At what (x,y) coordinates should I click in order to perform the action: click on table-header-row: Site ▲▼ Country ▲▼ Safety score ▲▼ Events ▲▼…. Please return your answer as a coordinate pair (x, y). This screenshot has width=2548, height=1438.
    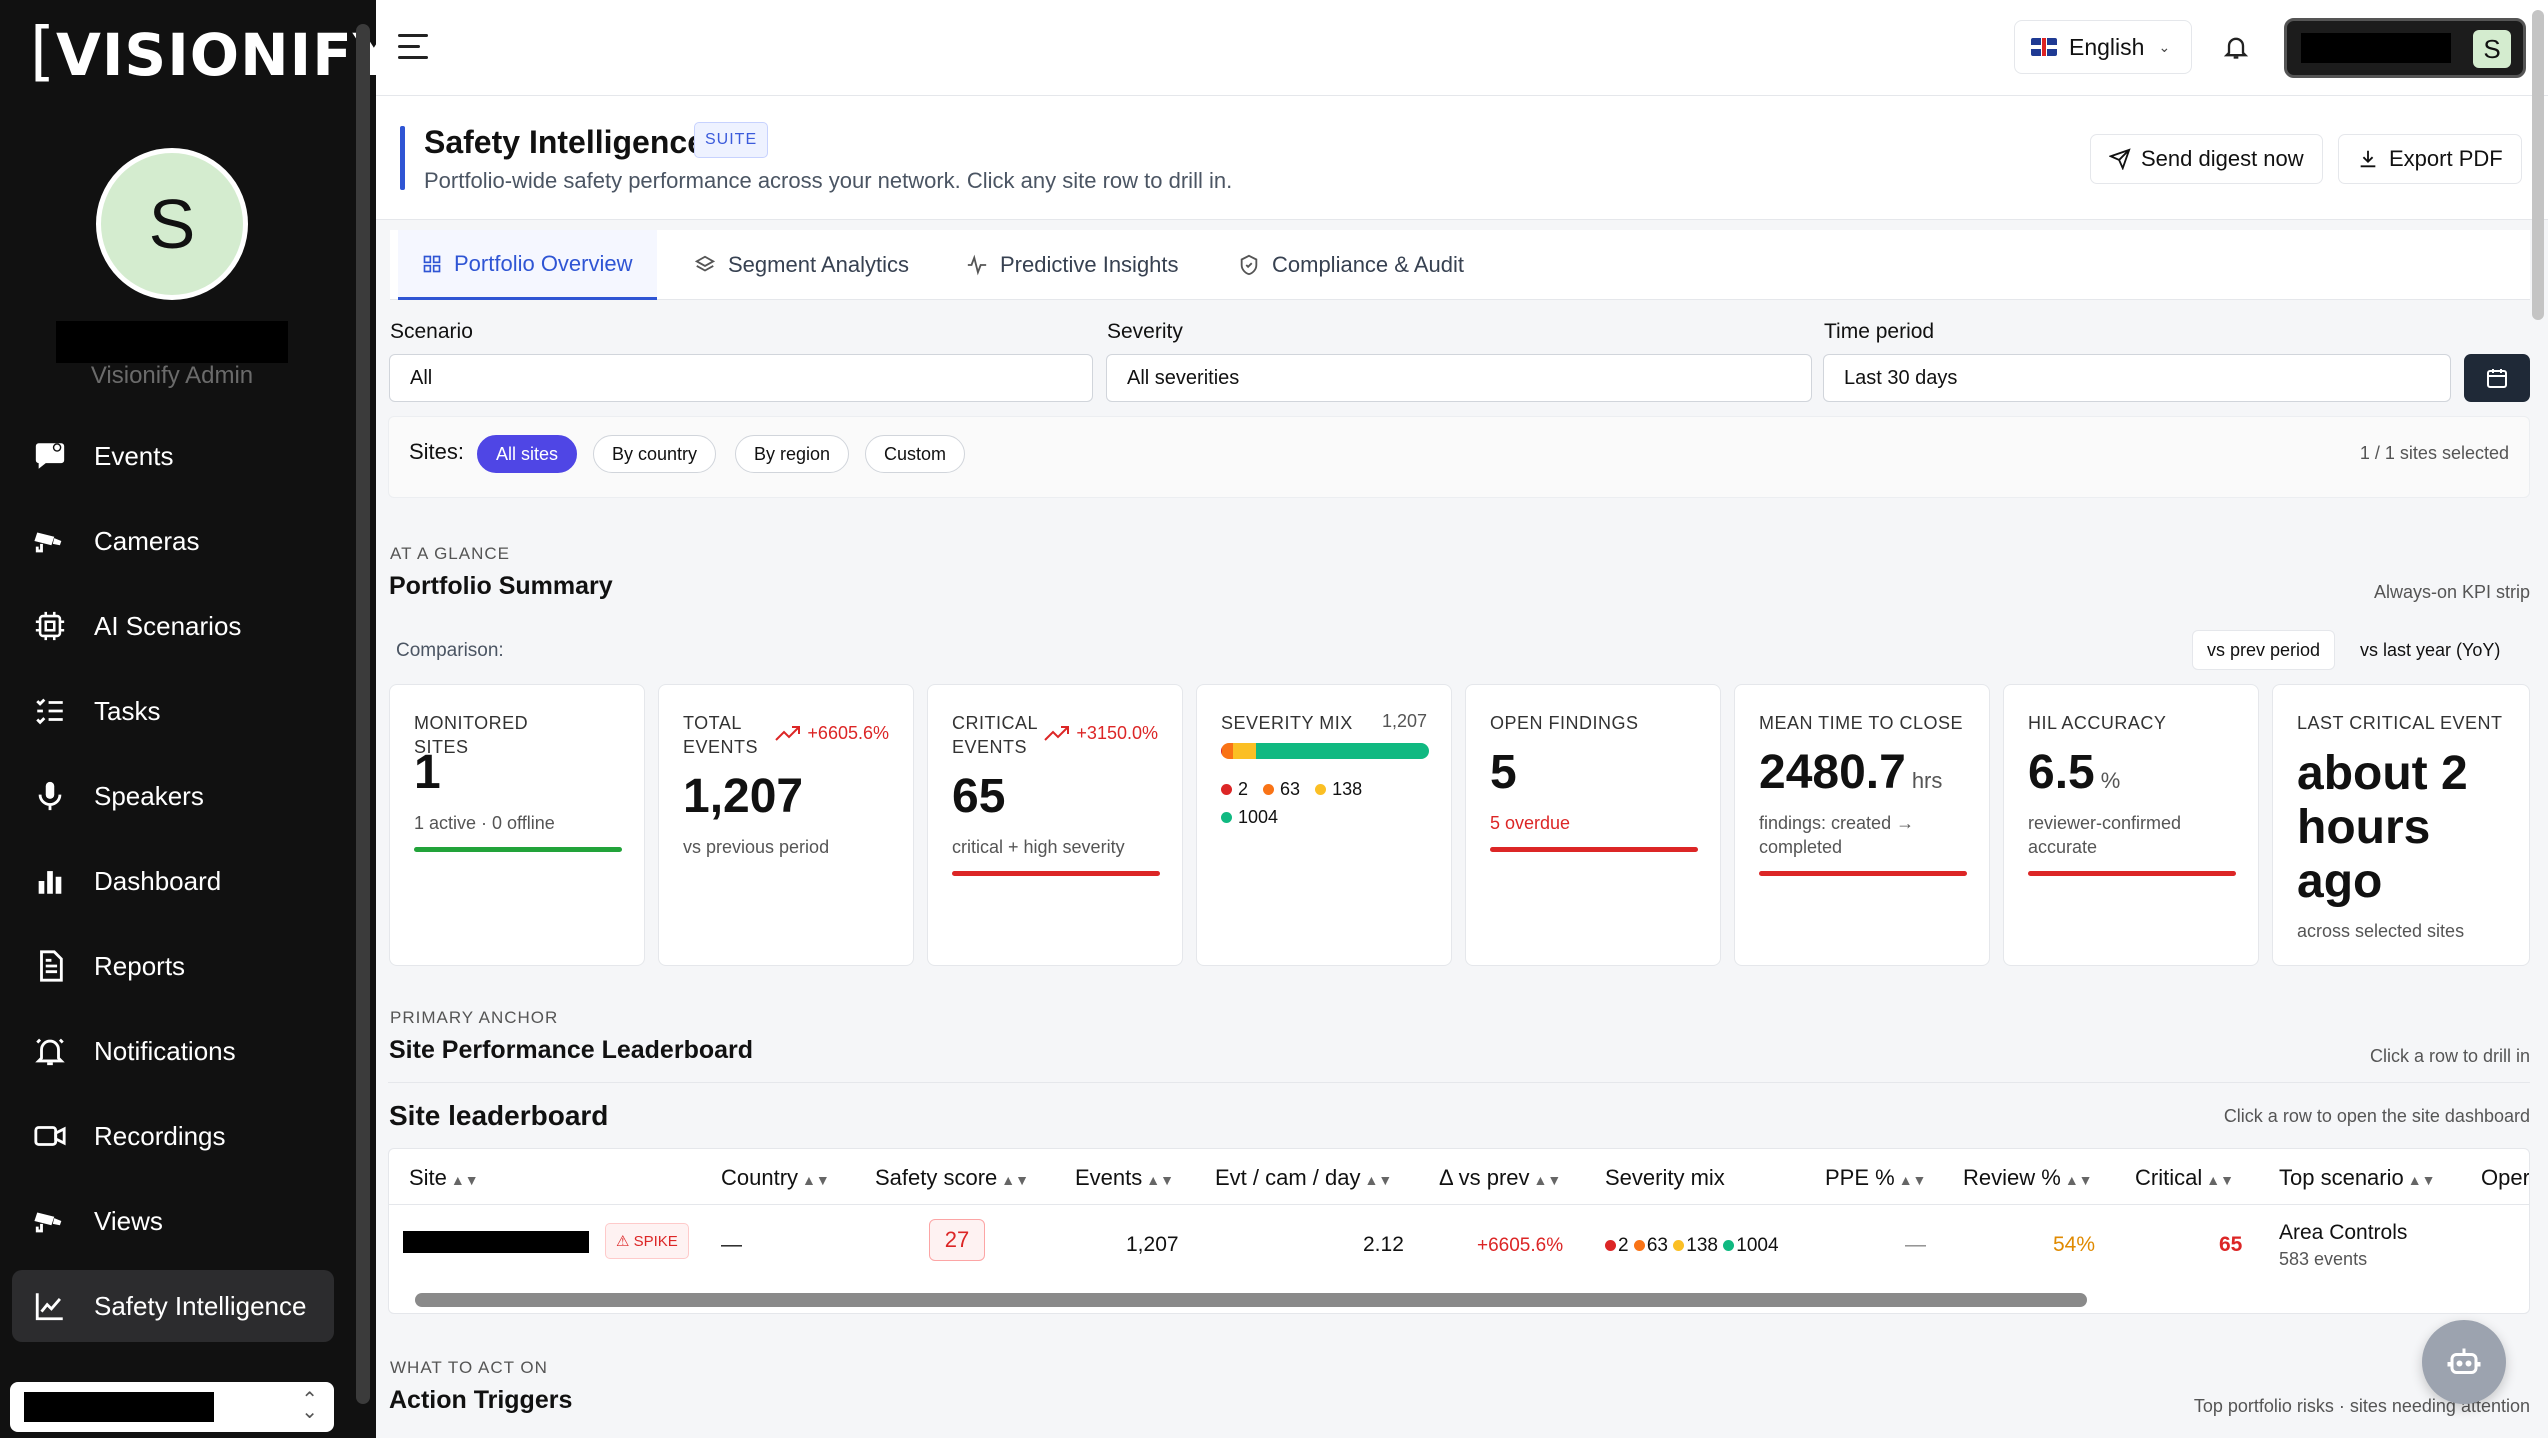
    Looking at the image, I should click on (1459, 1177).